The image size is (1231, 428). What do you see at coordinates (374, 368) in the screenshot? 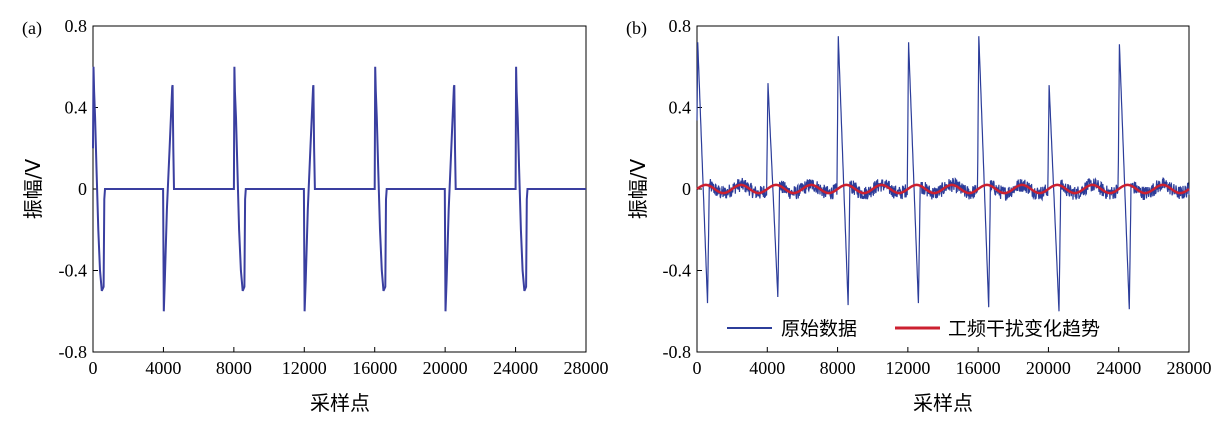
I see `x-tick-label-a: 16000` at bounding box center [374, 368].